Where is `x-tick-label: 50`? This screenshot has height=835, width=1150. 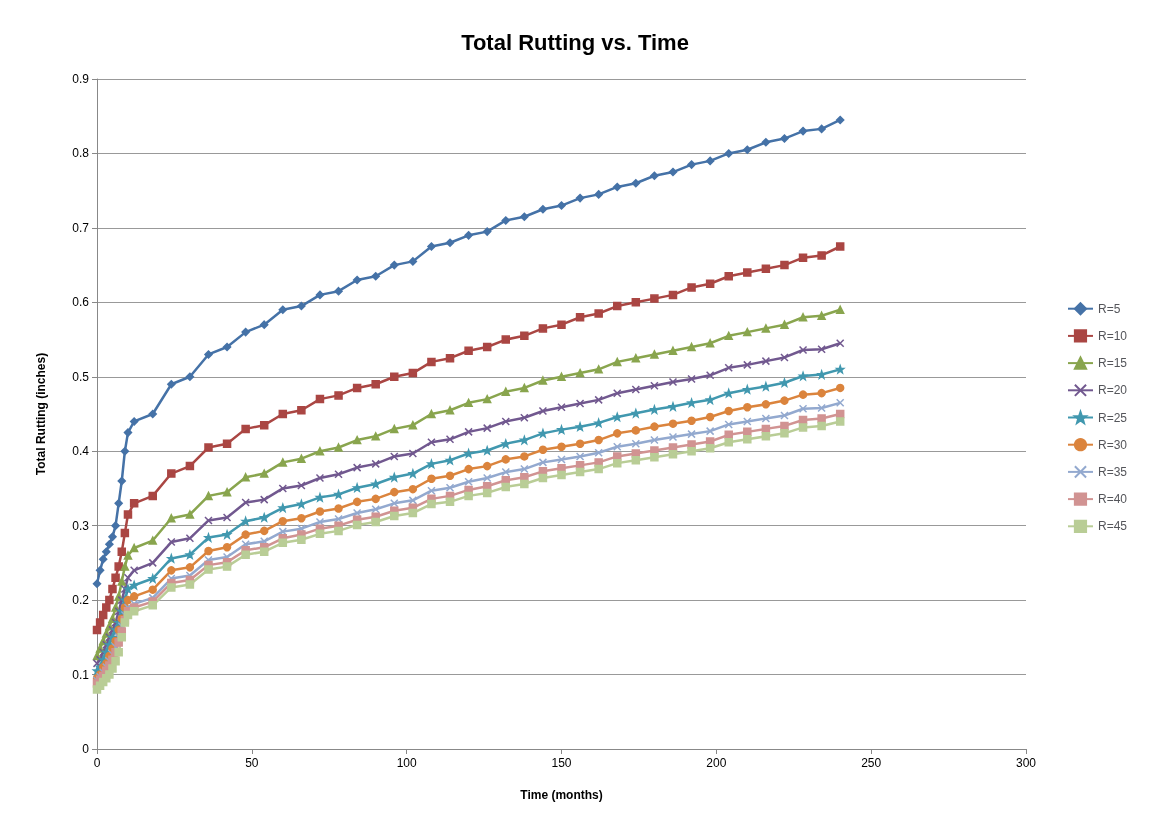
x-tick-label: 50 is located at coordinates (252, 763).